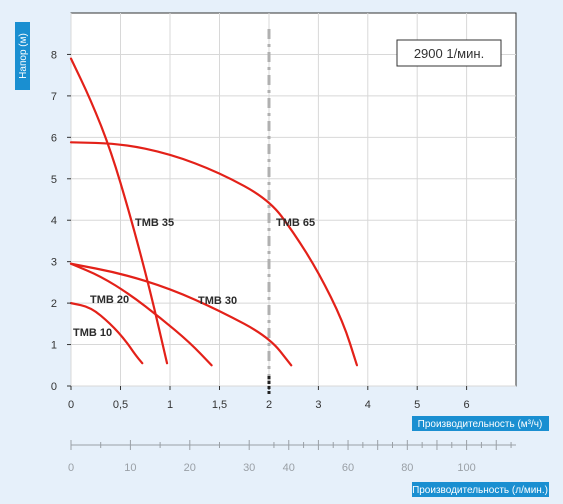 The width and height of the screenshot is (563, 504). Describe the element at coordinates (407, 468) in the screenshot. I see `x2-tick-label: 80` at that location.